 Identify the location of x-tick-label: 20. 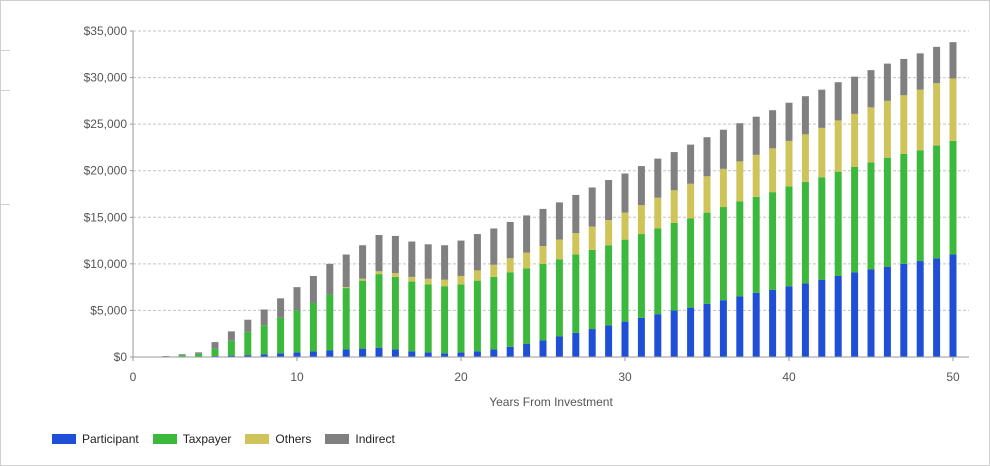
(461, 377).